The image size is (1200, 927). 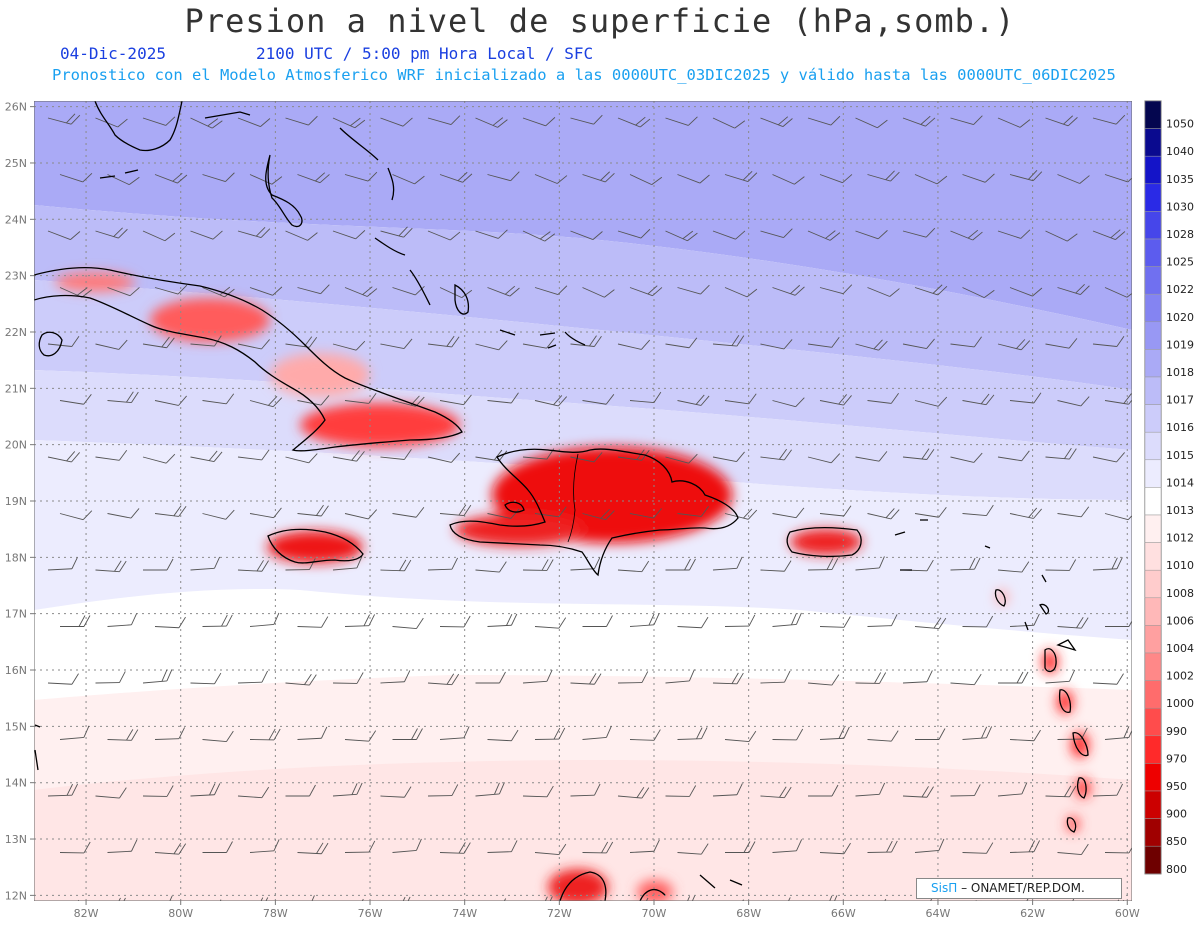 What do you see at coordinates (1127, 913) in the screenshot?
I see `lon-label: 60W` at bounding box center [1127, 913].